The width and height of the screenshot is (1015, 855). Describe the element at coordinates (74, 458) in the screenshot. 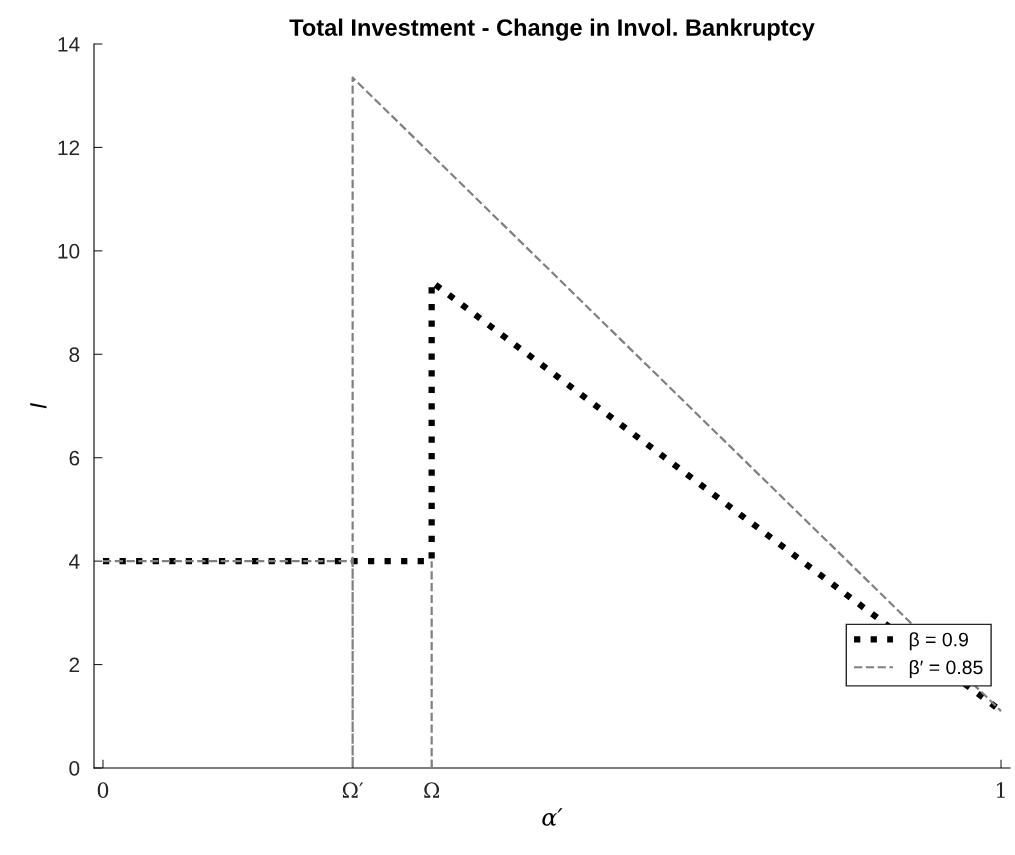

I see `y-tick-label: 6` at that location.